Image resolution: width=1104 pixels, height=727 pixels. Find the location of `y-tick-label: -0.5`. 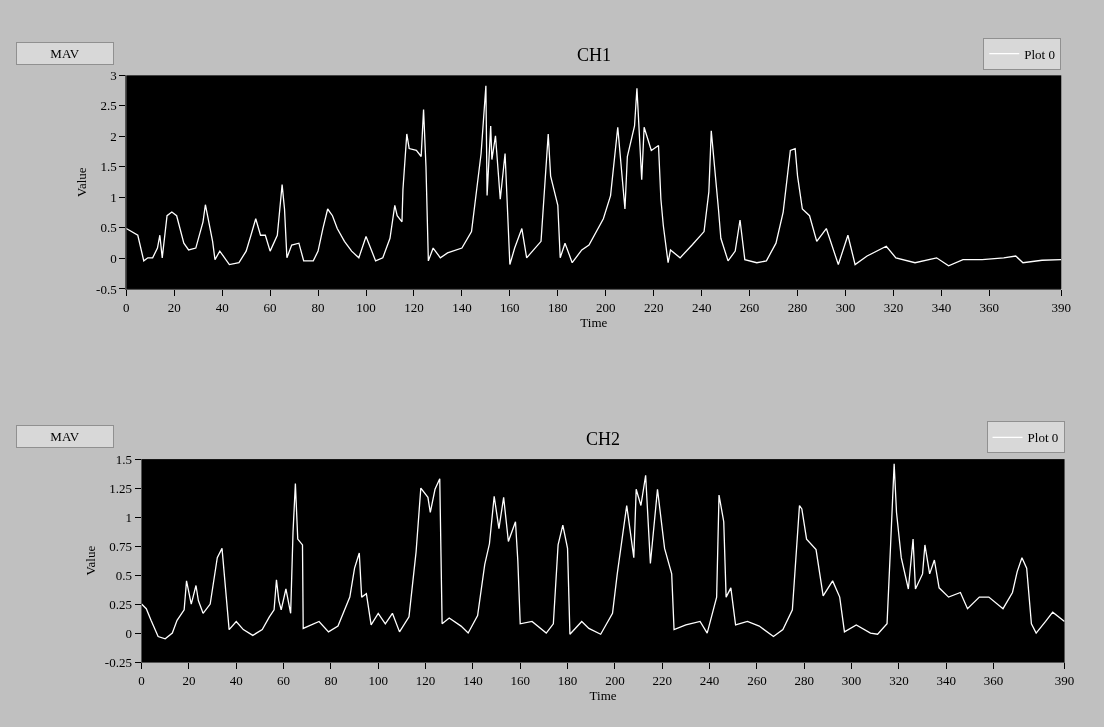

y-tick-label: -0.5 is located at coordinates (106, 289).